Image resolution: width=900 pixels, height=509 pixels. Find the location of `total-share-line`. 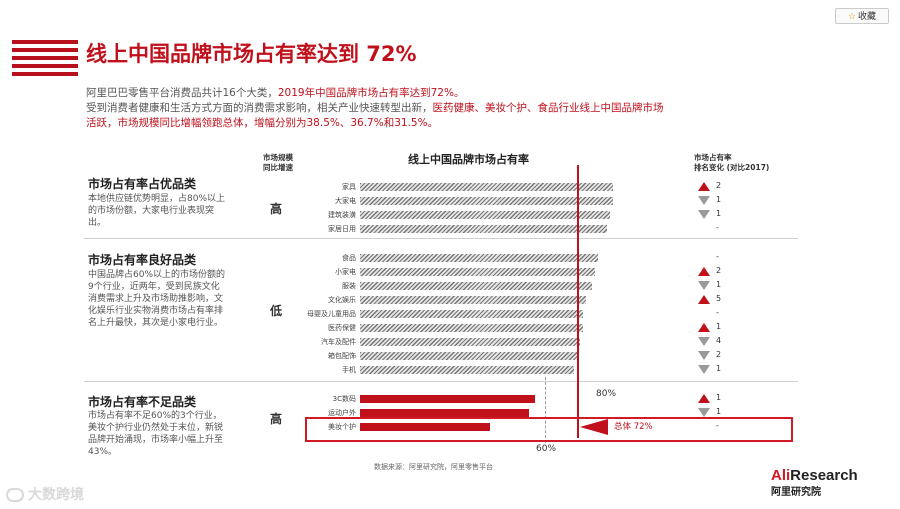

total-share-line is located at coordinates (578, 301).